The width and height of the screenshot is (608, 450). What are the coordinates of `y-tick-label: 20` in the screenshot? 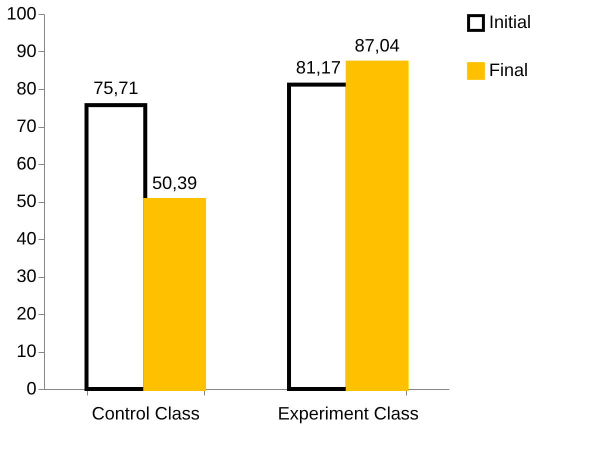 It's located at (26, 314).